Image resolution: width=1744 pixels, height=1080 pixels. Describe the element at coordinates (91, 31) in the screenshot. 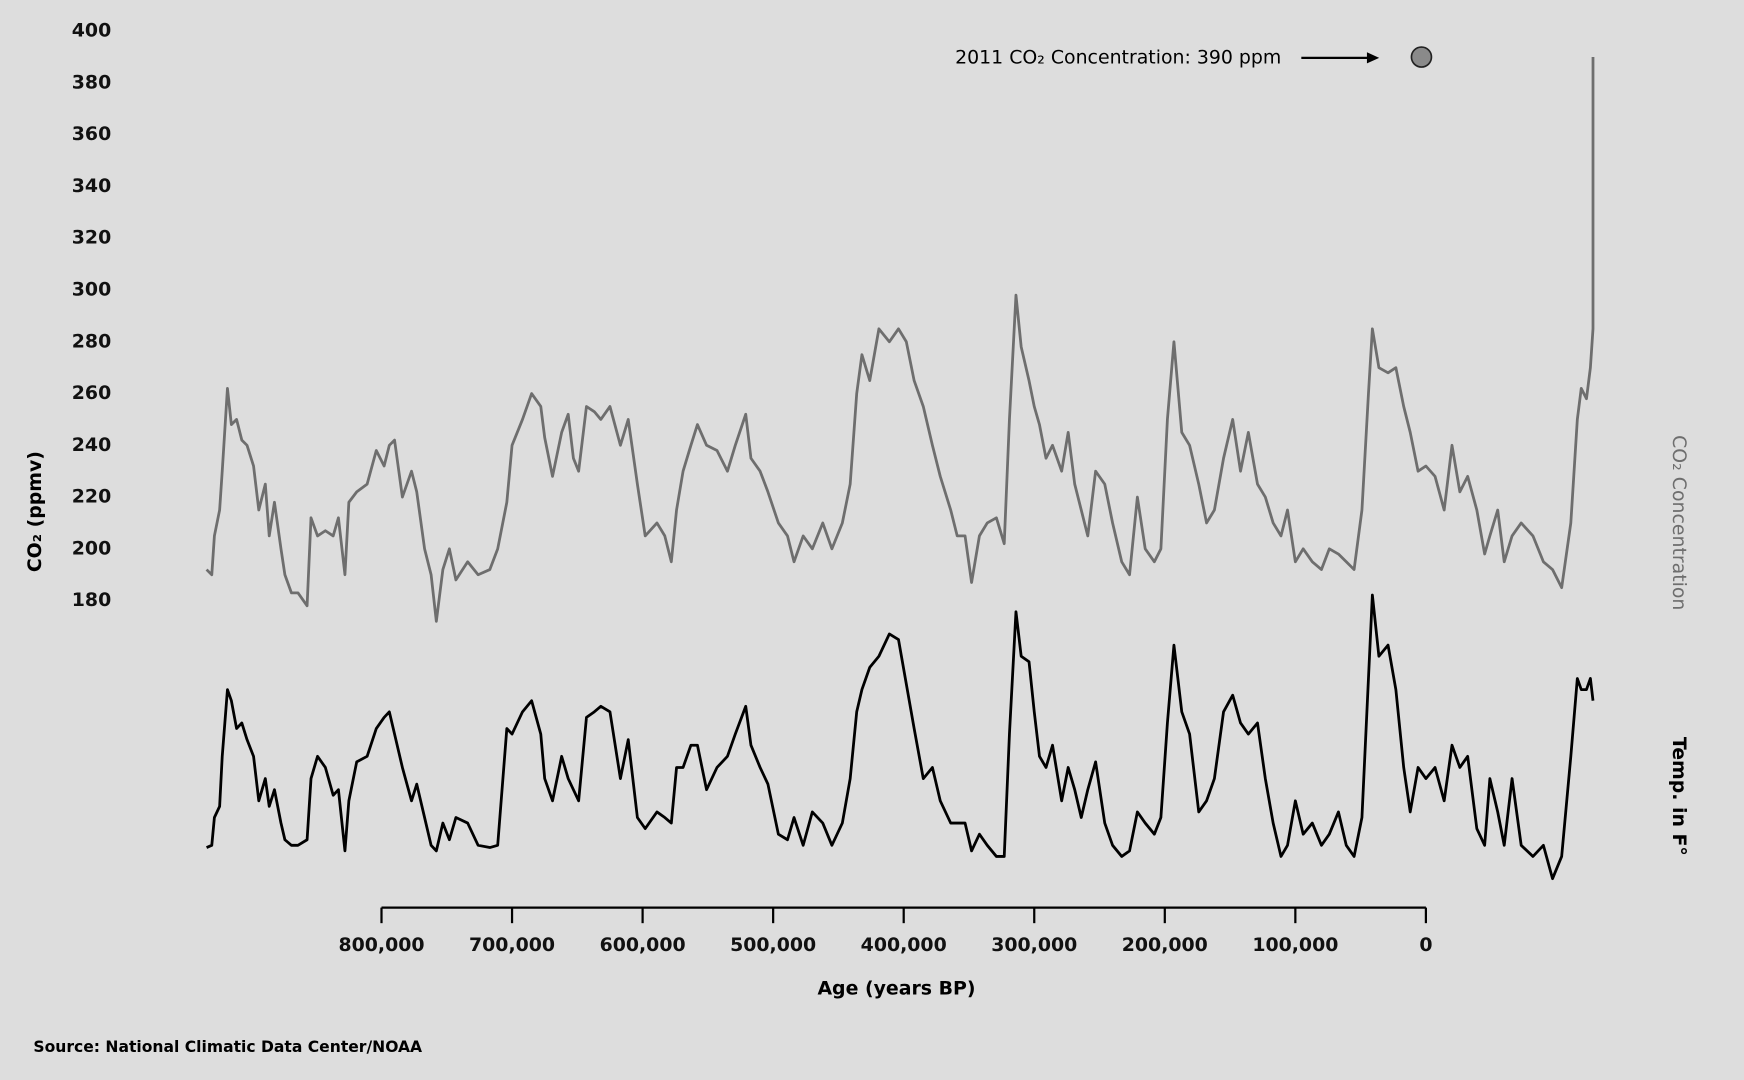

I see `y-tick-label: 400` at that location.